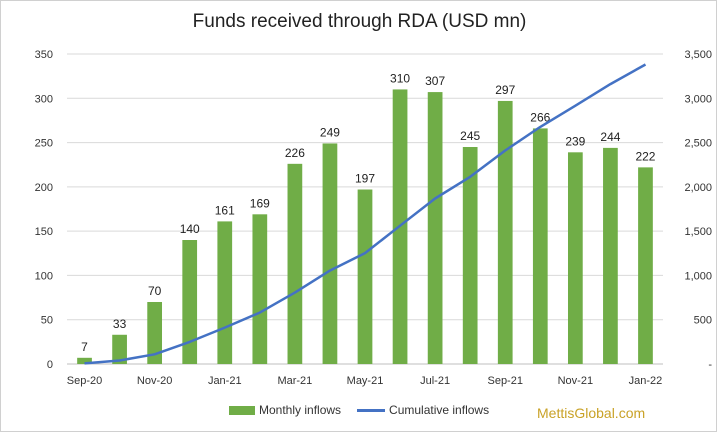  I want to click on legend-swatch-bar, so click(242, 410).